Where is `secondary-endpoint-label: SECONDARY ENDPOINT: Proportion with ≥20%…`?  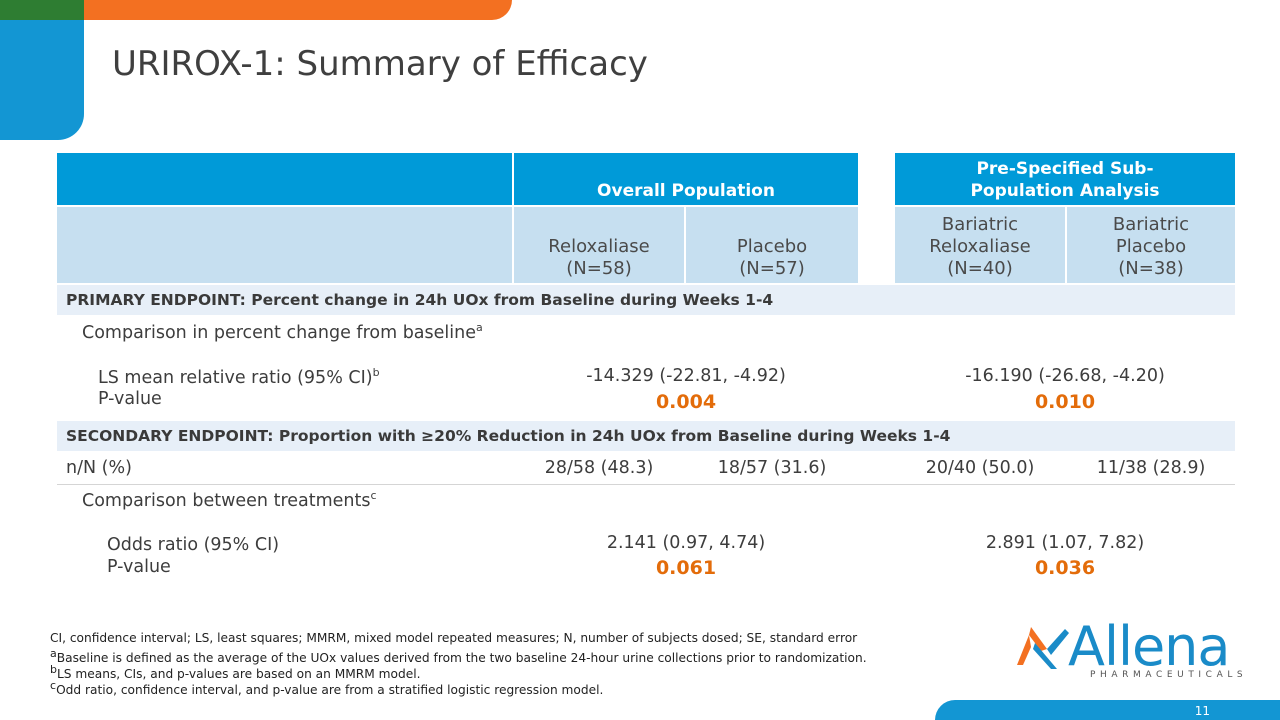 secondary-endpoint-label: SECONDARY ENDPOINT: Proportion with ≥20%… is located at coordinates (508, 436).